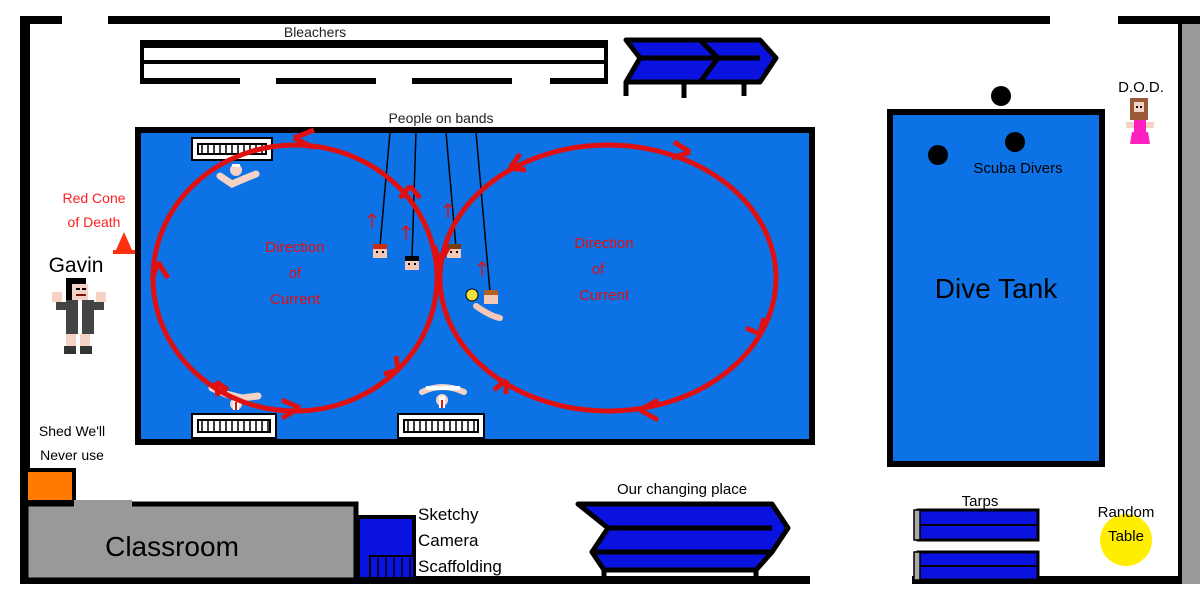 This screenshot has height=600, width=1200. Describe the element at coordinates (1126, 512) in the screenshot. I see `random-table-label-line1: Random` at that location.